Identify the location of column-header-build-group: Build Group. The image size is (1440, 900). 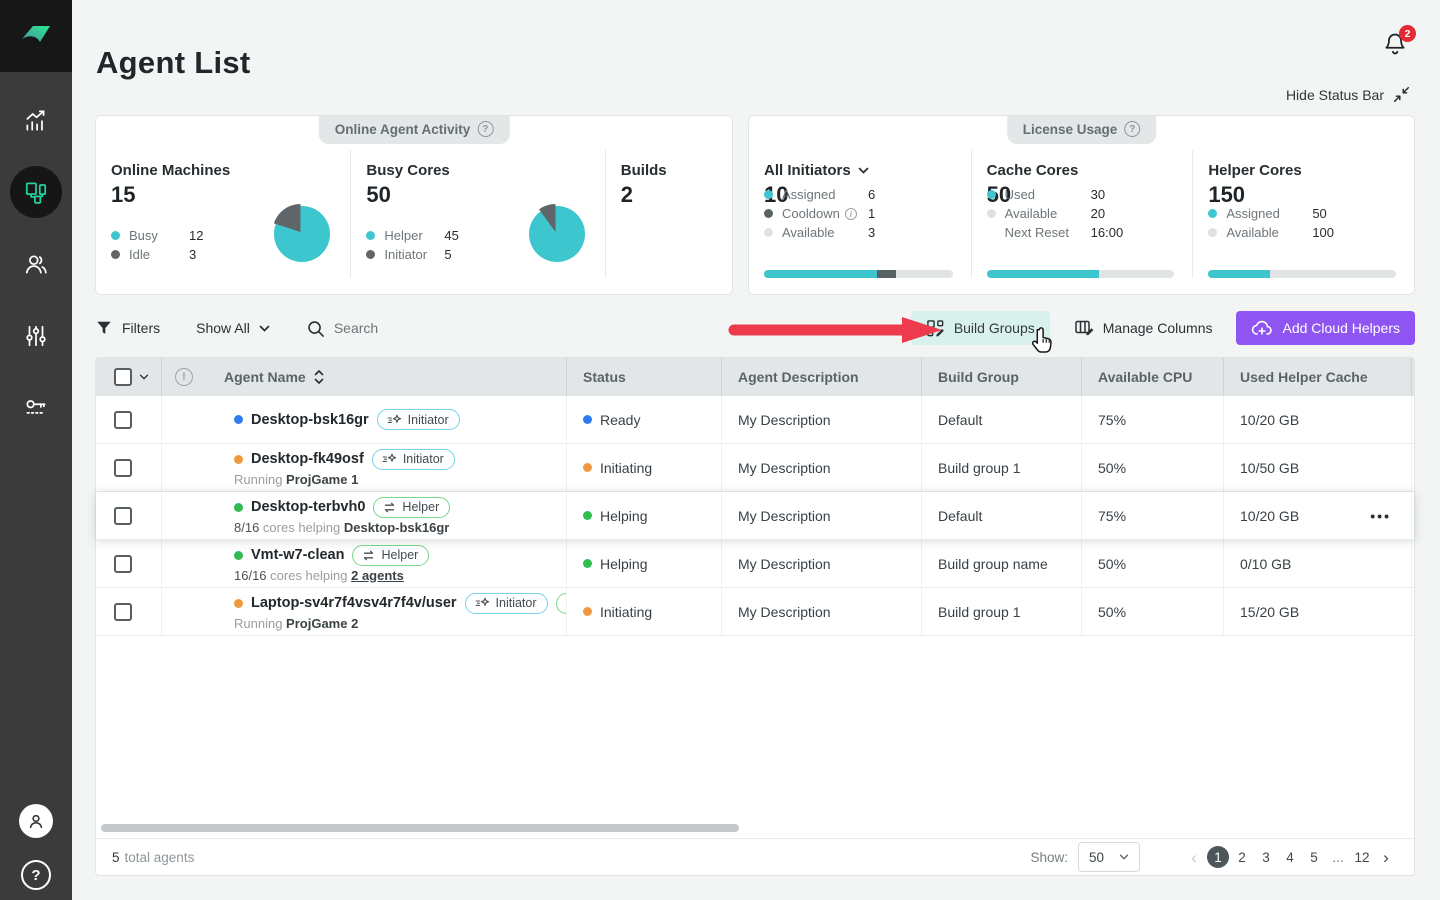
(1001, 377).